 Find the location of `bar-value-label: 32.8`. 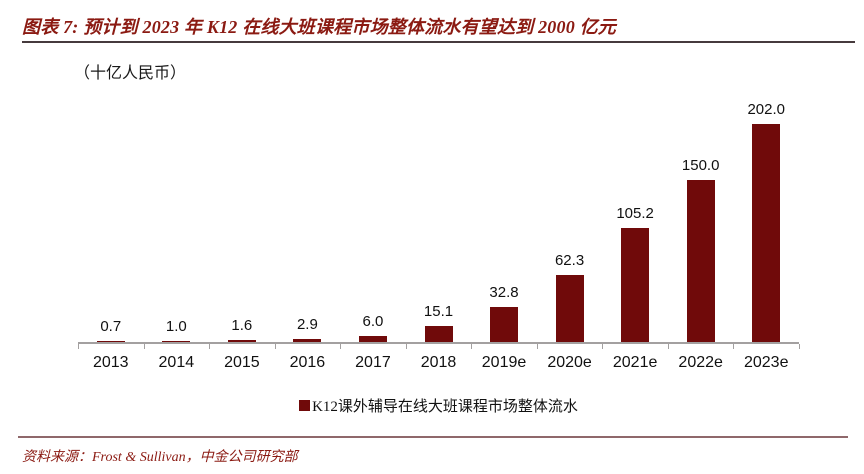

bar-value-label: 32.8 is located at coordinates (504, 292).